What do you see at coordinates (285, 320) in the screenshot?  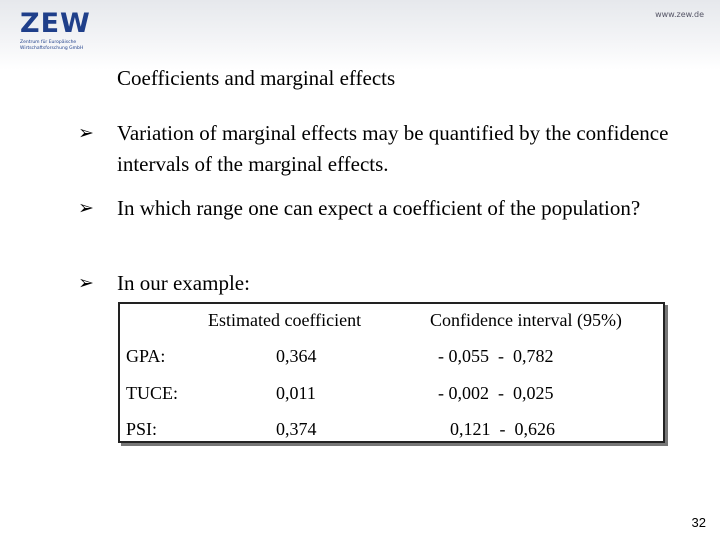 I see `table-header: Estimated coefficient` at bounding box center [285, 320].